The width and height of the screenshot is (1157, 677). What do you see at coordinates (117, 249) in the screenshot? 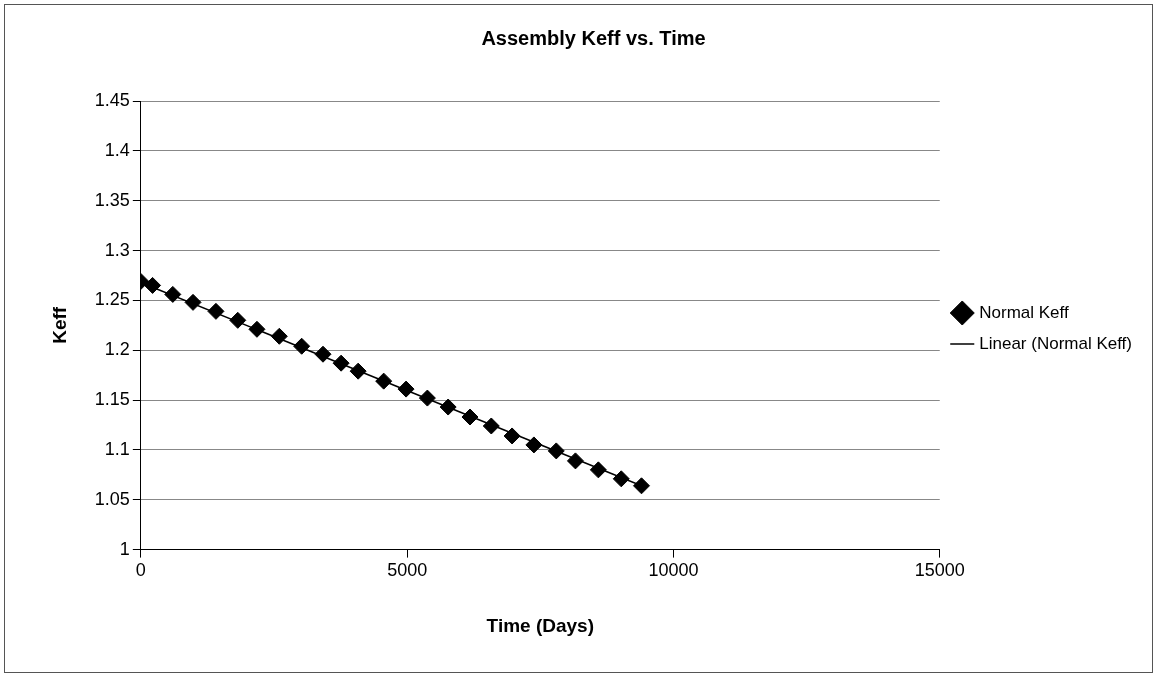
I see `y-tick-label: 1.3` at bounding box center [117, 249].